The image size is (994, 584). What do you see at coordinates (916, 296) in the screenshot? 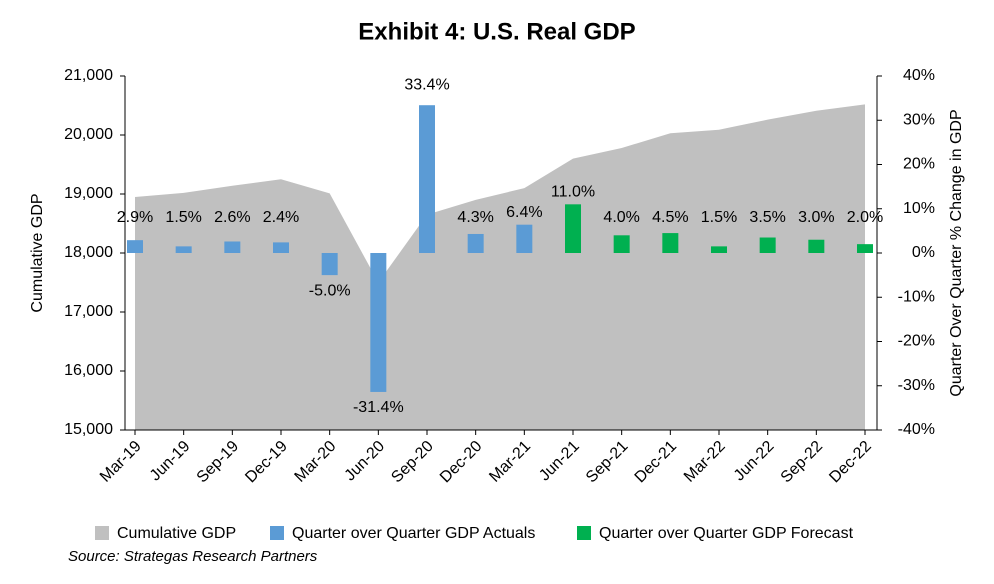
I see `y2-tick-label: -10%` at bounding box center [916, 296].